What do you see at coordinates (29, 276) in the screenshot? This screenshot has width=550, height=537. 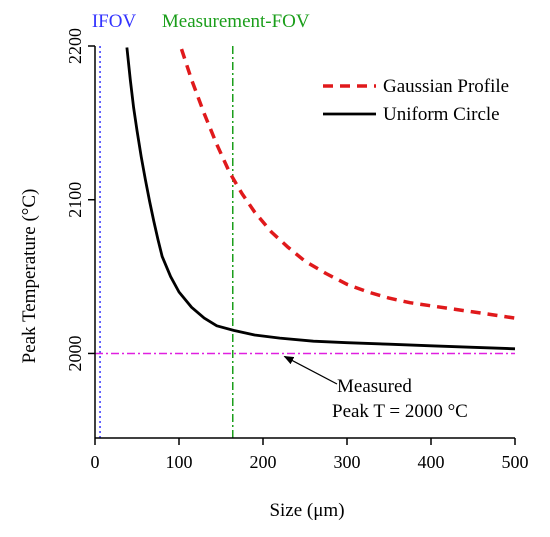 I see `y-axis-label: Peak Temperature (°C)` at bounding box center [29, 276].